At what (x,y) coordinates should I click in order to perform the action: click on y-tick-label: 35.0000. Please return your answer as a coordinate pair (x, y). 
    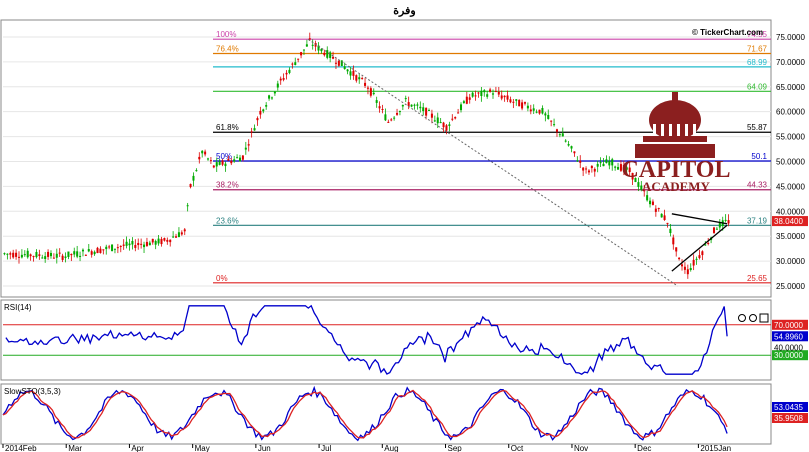
    Looking at the image, I should click on (790, 236).